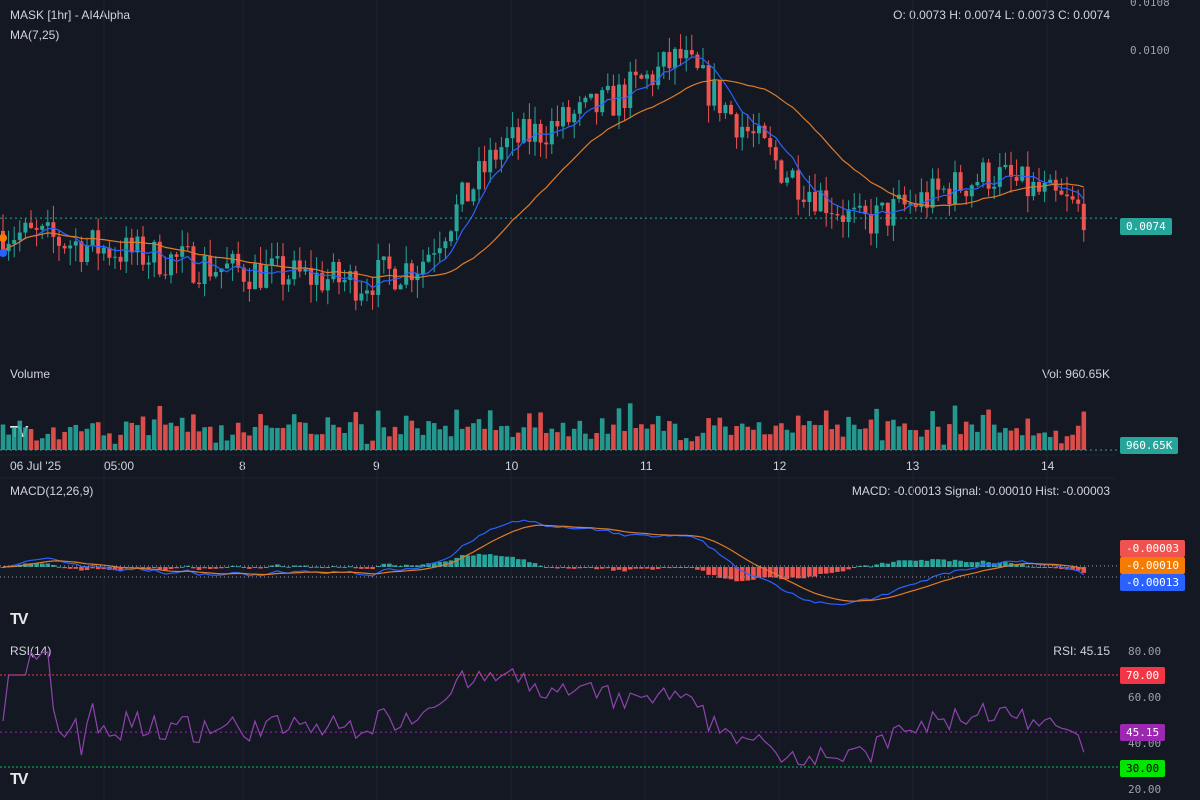 This screenshot has height=800, width=1200. Describe the element at coordinates (30, 374) in the screenshot. I see `volume-label: Volume` at that location.